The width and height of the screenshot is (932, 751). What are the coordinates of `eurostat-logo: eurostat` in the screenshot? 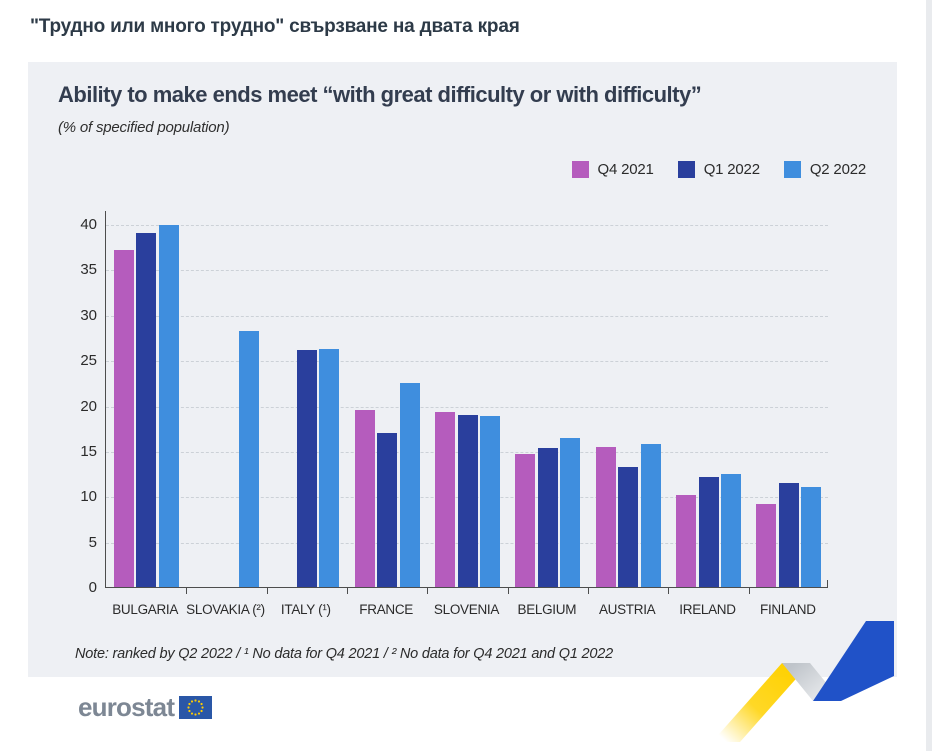 It's located at (145, 707).